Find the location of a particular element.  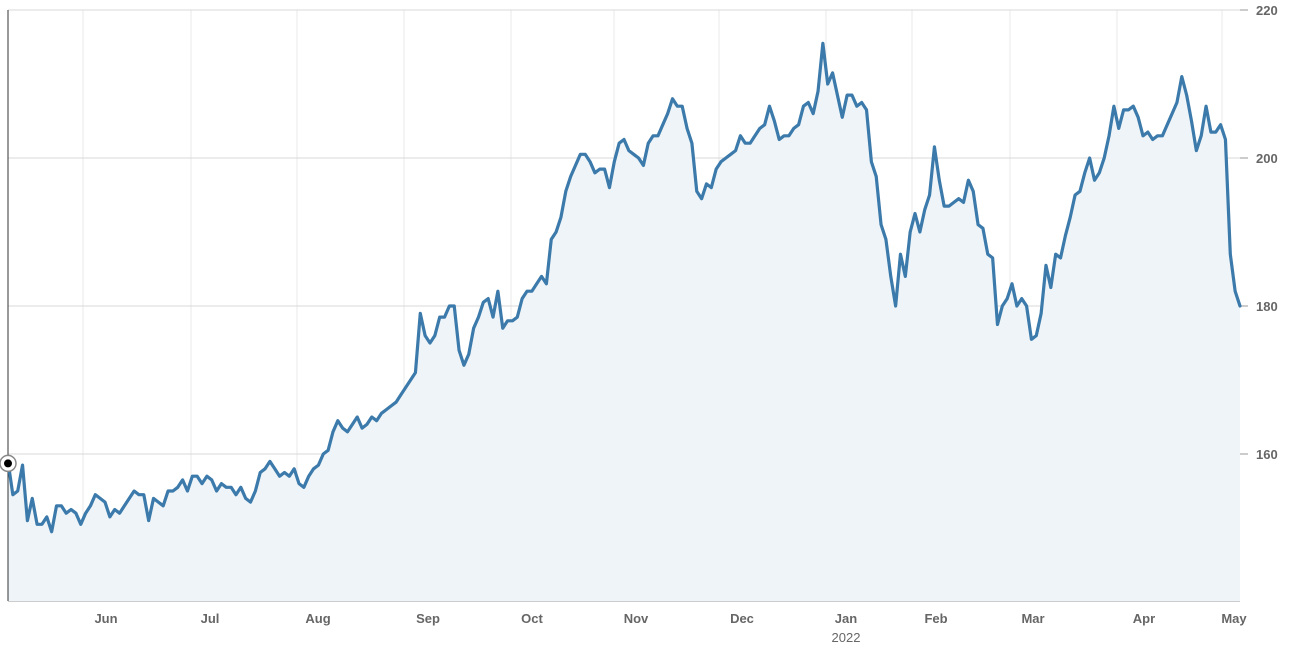

y-tick-label-180: 180 is located at coordinates (1267, 306).